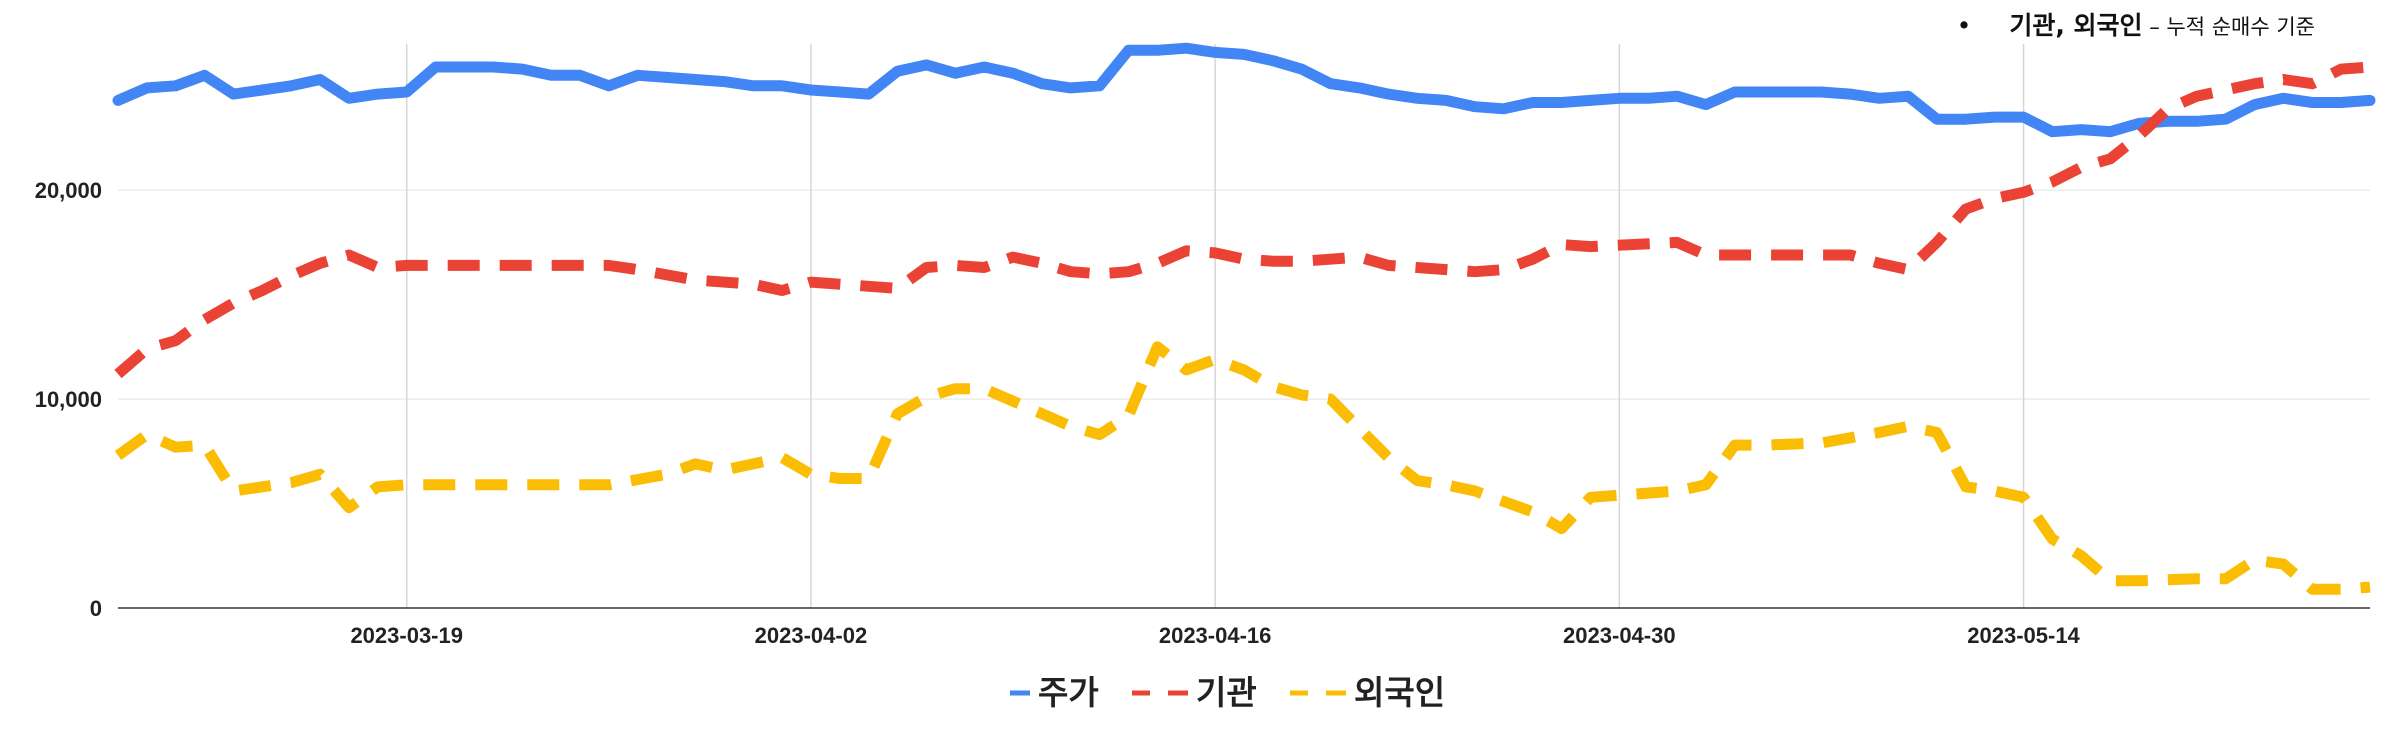 The height and width of the screenshot is (729, 2391). What do you see at coordinates (811, 635) in the screenshot?
I see `x-tick-label: 2023-04-02` at bounding box center [811, 635].